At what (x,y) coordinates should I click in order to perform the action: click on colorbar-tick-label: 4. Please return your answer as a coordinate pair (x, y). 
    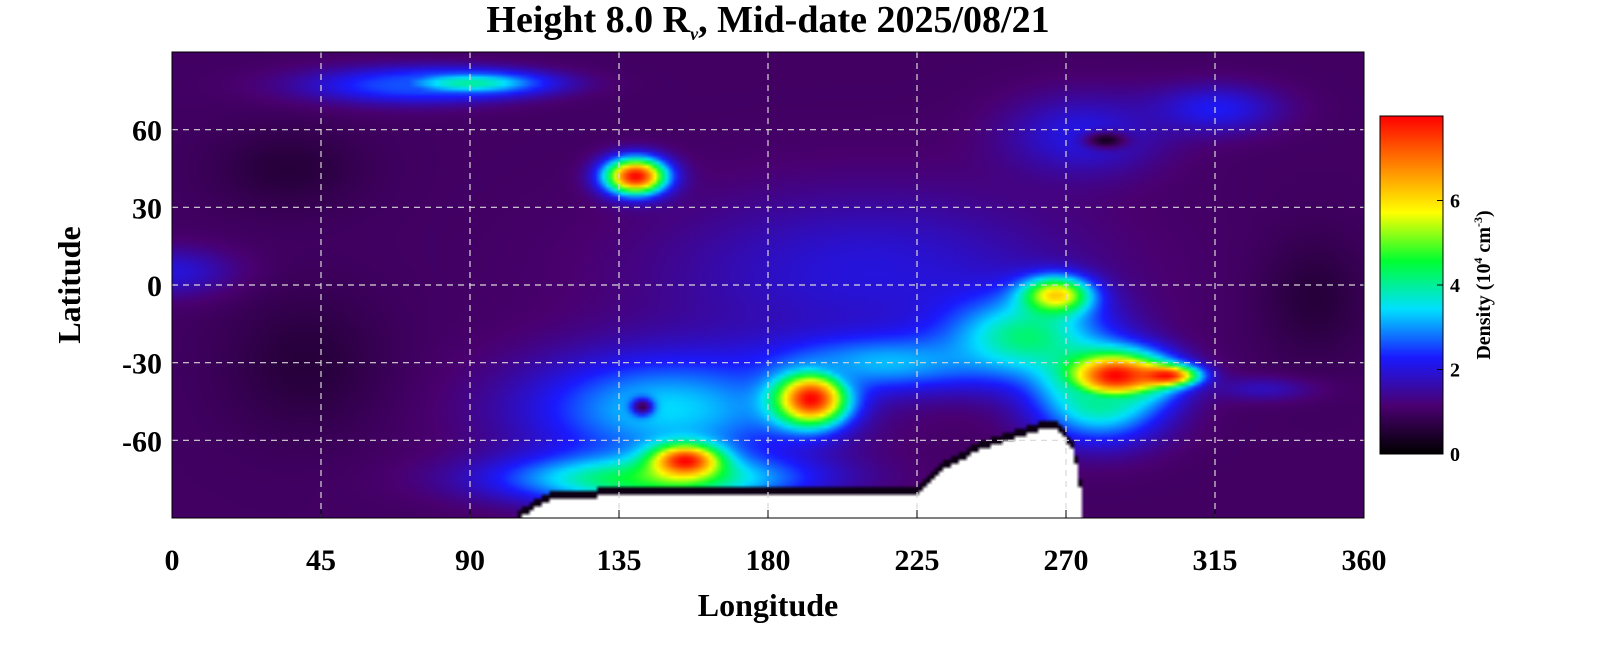
    Looking at the image, I should click on (1455, 286).